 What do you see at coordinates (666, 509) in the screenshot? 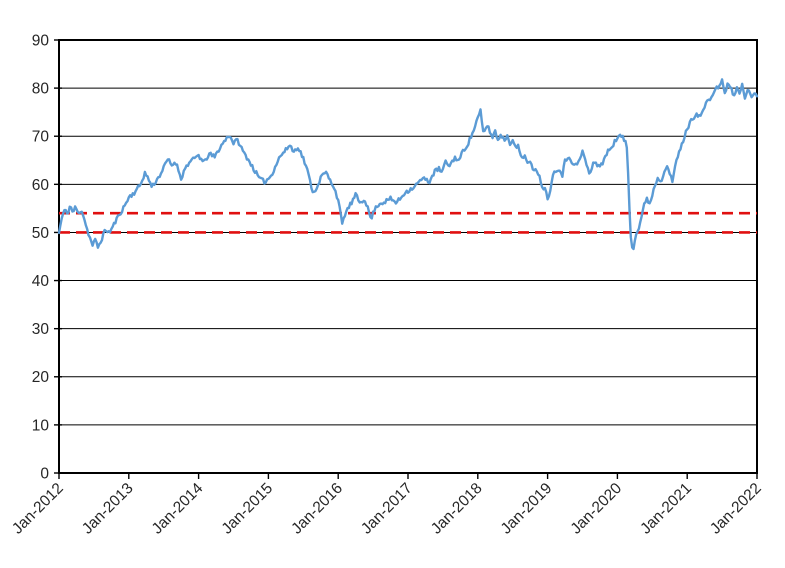
I see `x-axis-tick-label: Jan-2021` at bounding box center [666, 509].